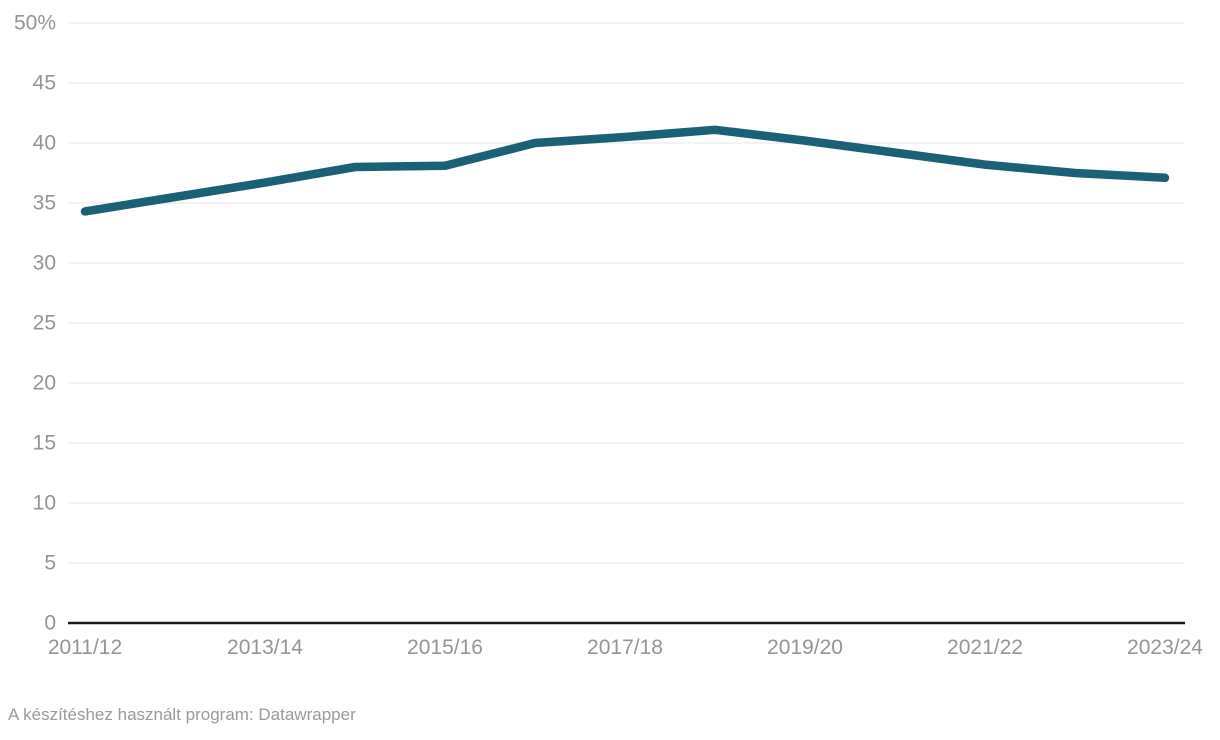 Image resolution: width=1220 pixels, height=740 pixels. Describe the element at coordinates (625, 647) in the screenshot. I see `x-axis-tick-label: 2017/18` at that location.